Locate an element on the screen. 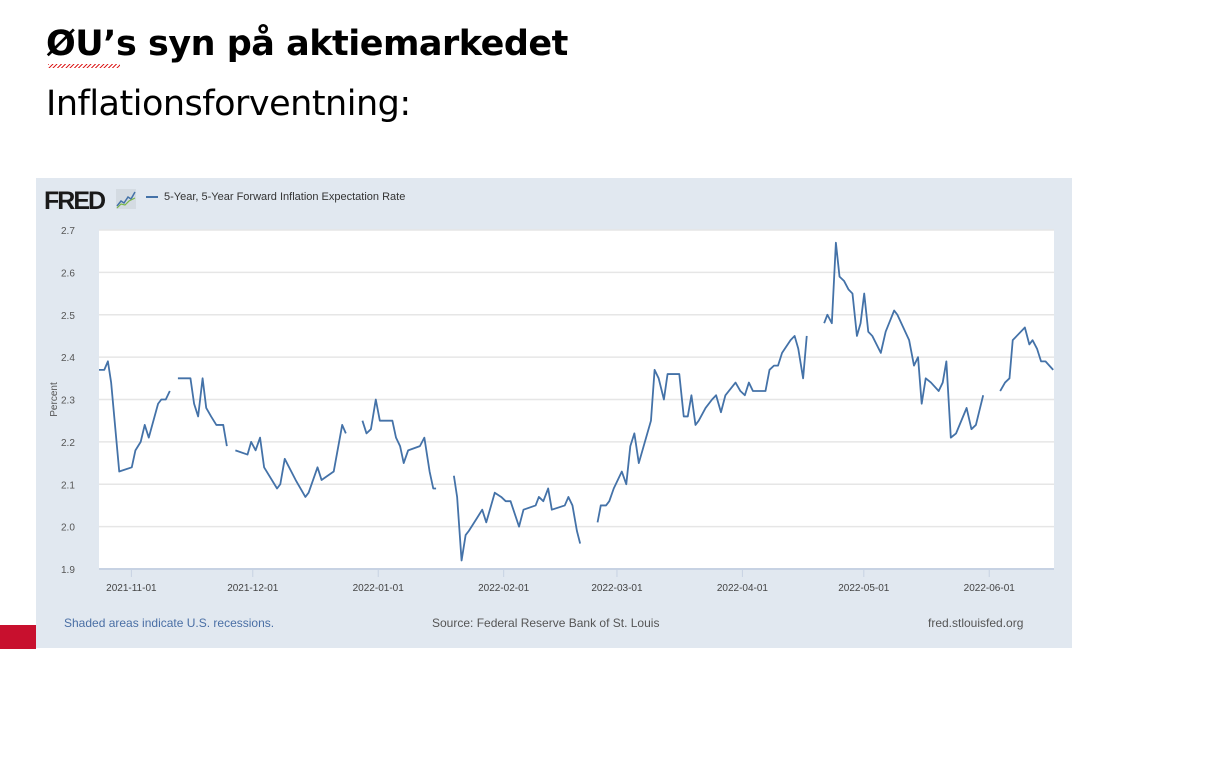 The image size is (1220, 760). y-axis-label: Percent is located at coordinates (54, 399).